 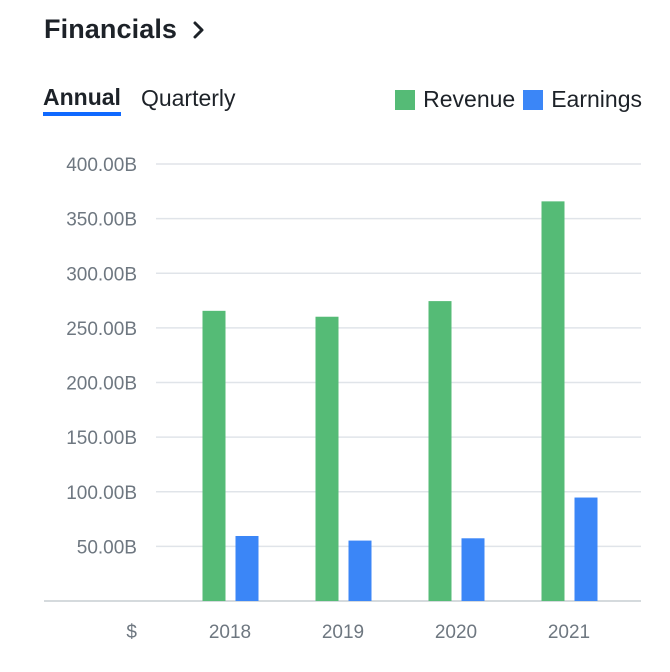 What do you see at coordinates (343, 632) in the screenshot?
I see `x-tick-label: 2019` at bounding box center [343, 632].